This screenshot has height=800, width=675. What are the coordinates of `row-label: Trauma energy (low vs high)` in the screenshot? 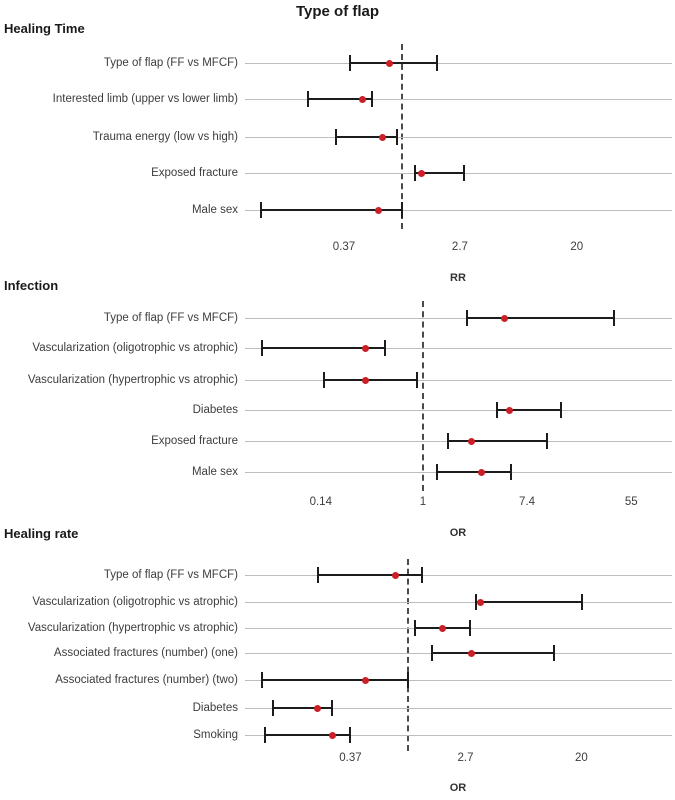 It's located at (165, 137).